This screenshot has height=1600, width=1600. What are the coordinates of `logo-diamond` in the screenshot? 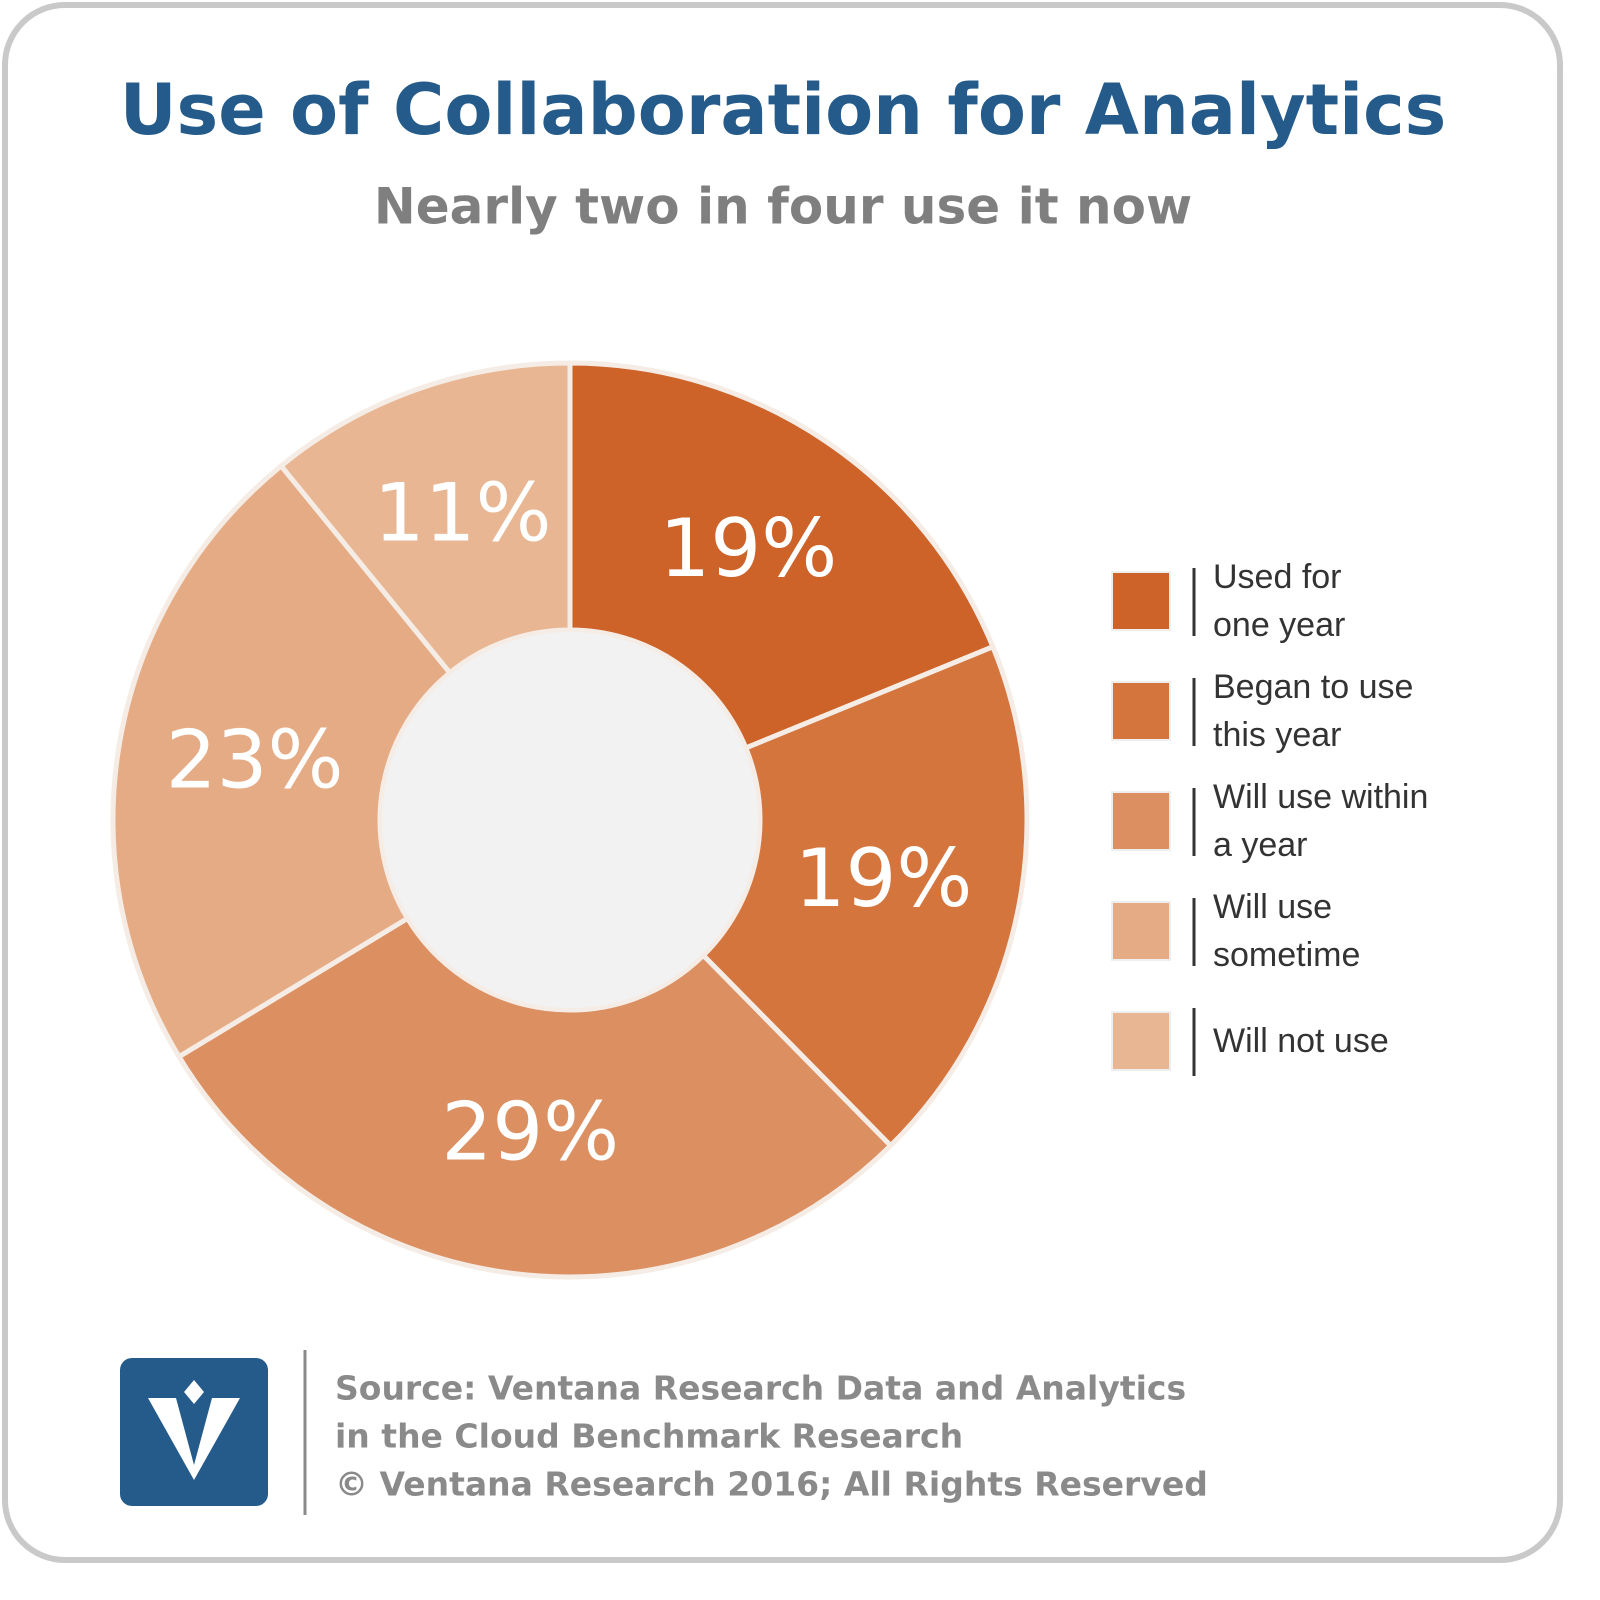 It's located at (194, 1392).